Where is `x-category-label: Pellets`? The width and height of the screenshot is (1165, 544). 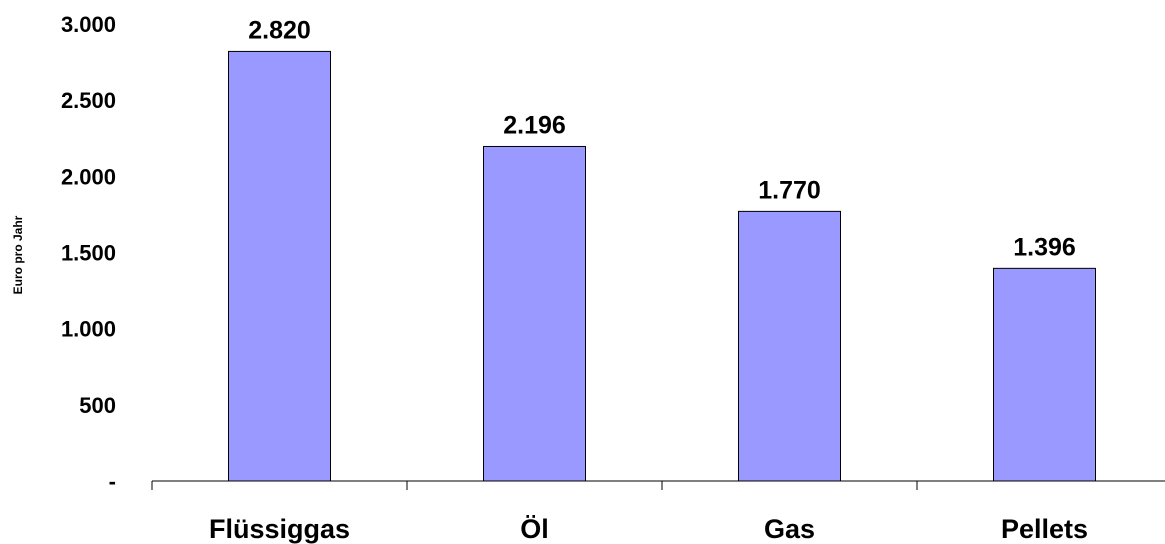
x-category-label: Pellets is located at coordinates (1044, 529).